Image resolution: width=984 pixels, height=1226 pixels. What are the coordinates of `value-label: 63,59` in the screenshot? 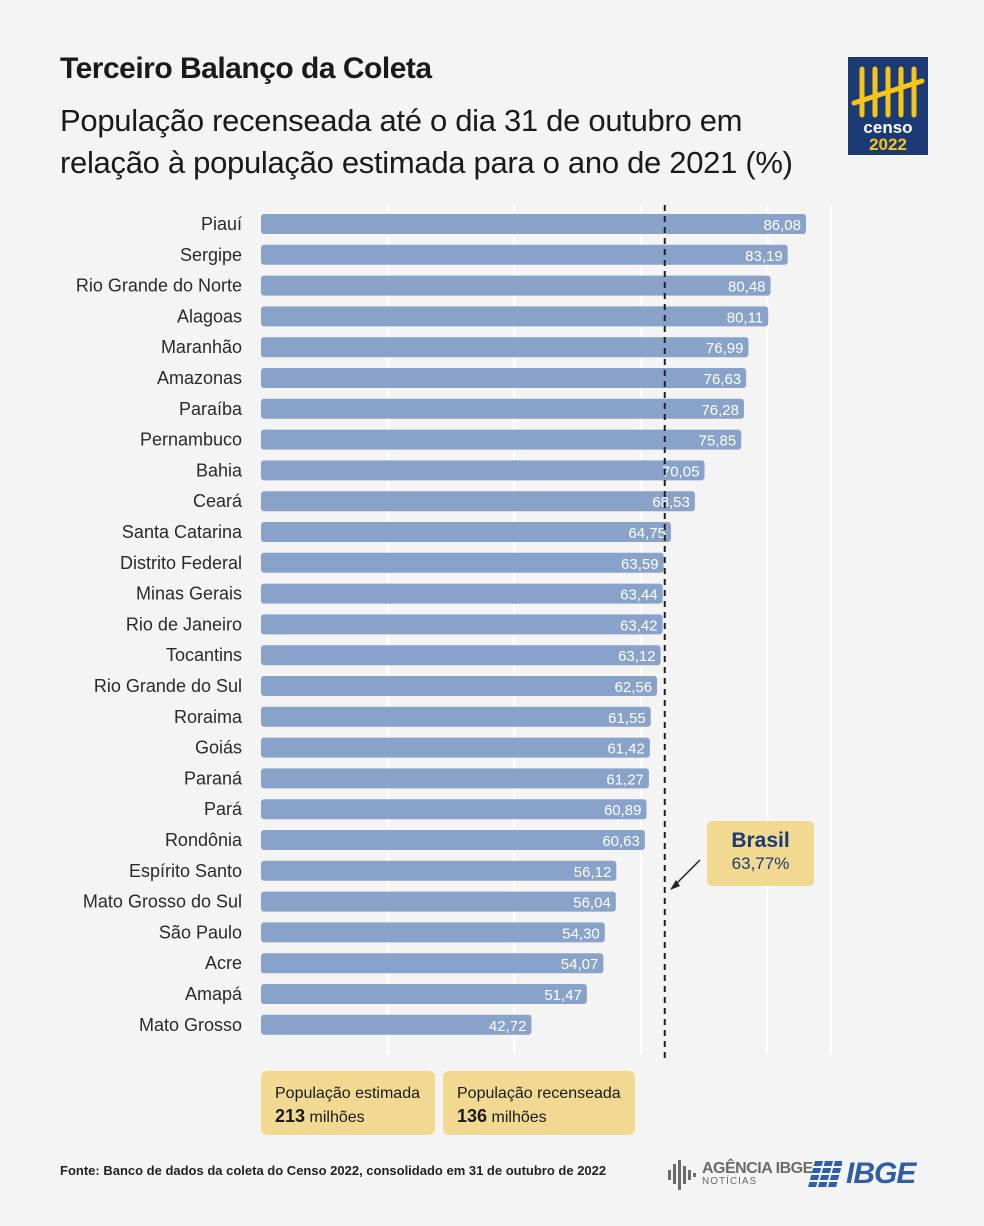 It's located at (640, 564).